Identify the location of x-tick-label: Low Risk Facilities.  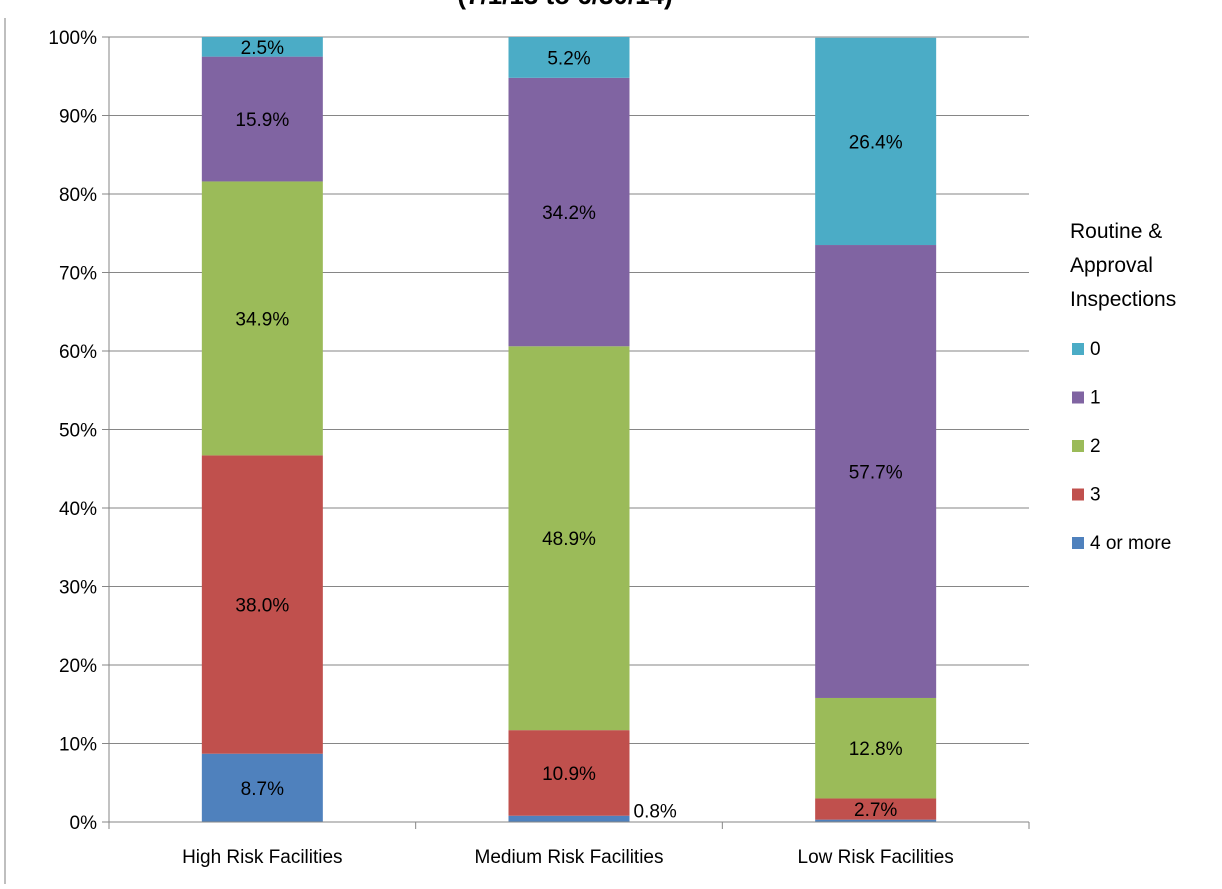
(876, 857).